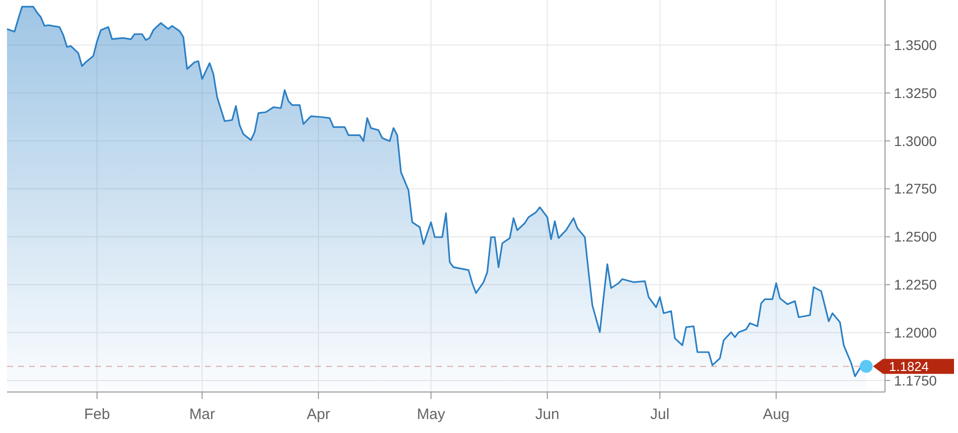  Describe the element at coordinates (547, 414) in the screenshot. I see `x-tick-label: Jun` at that location.